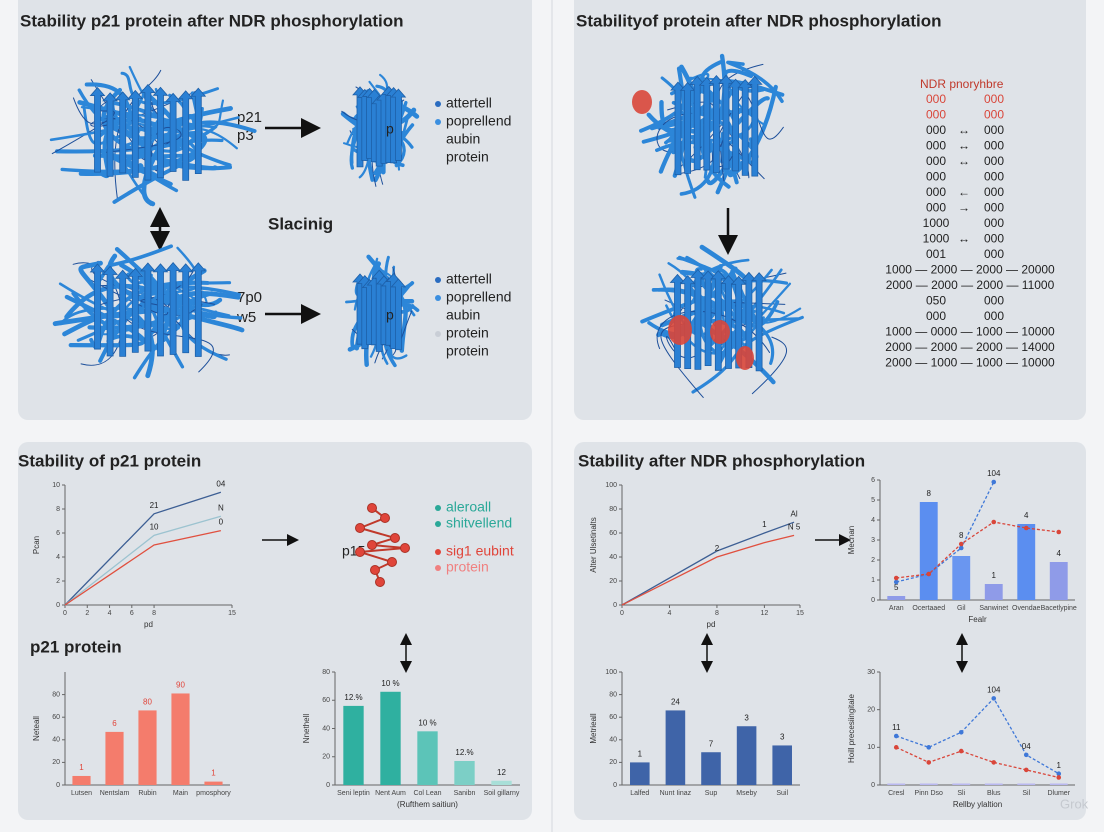 This screenshot has height=832, width=1104. I want to click on point-label: 1, so click(764, 524).